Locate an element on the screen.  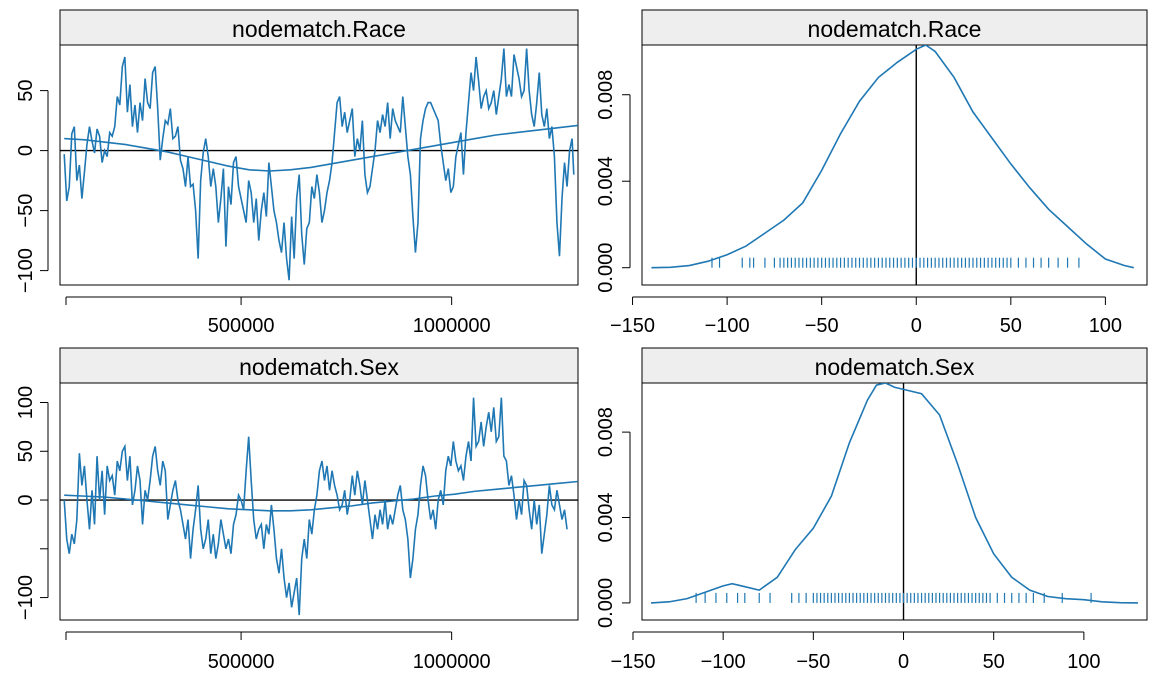
y-tick-label: 100 is located at coordinates (26, 402).